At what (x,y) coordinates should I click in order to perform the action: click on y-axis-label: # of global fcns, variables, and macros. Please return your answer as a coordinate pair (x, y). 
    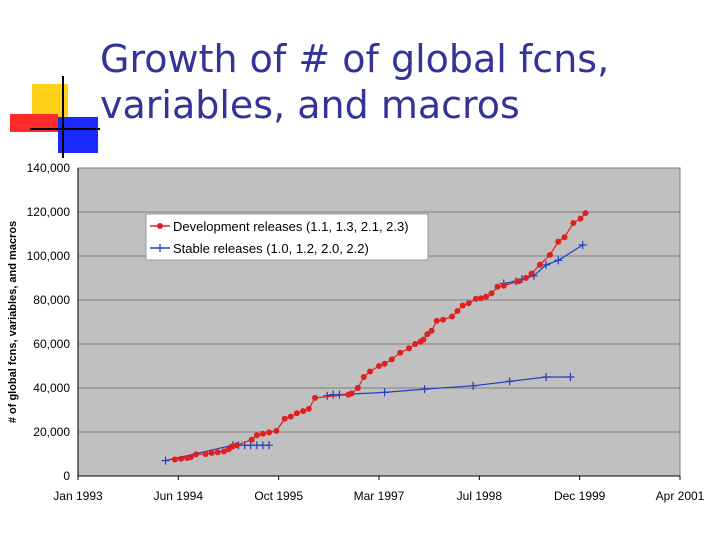
    Looking at the image, I should click on (13, 322).